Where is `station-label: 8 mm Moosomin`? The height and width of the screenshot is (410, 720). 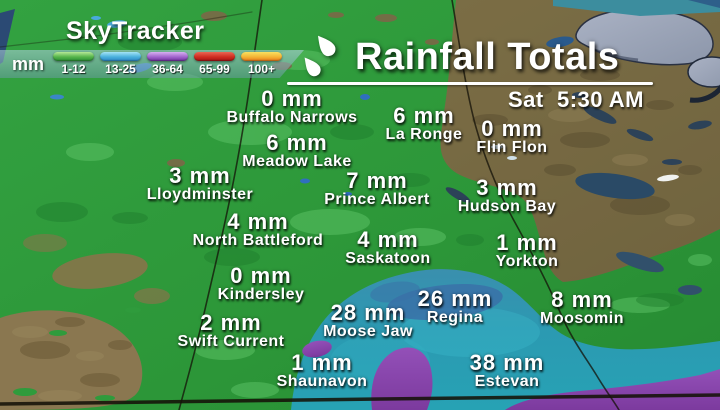 station-label: 8 mm Moosomin is located at coordinates (582, 307).